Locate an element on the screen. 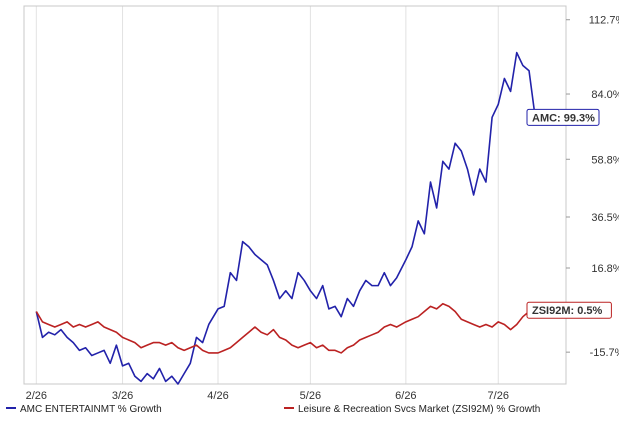 This screenshot has height=422, width=619. end-label-amc-box is located at coordinates (563, 117).